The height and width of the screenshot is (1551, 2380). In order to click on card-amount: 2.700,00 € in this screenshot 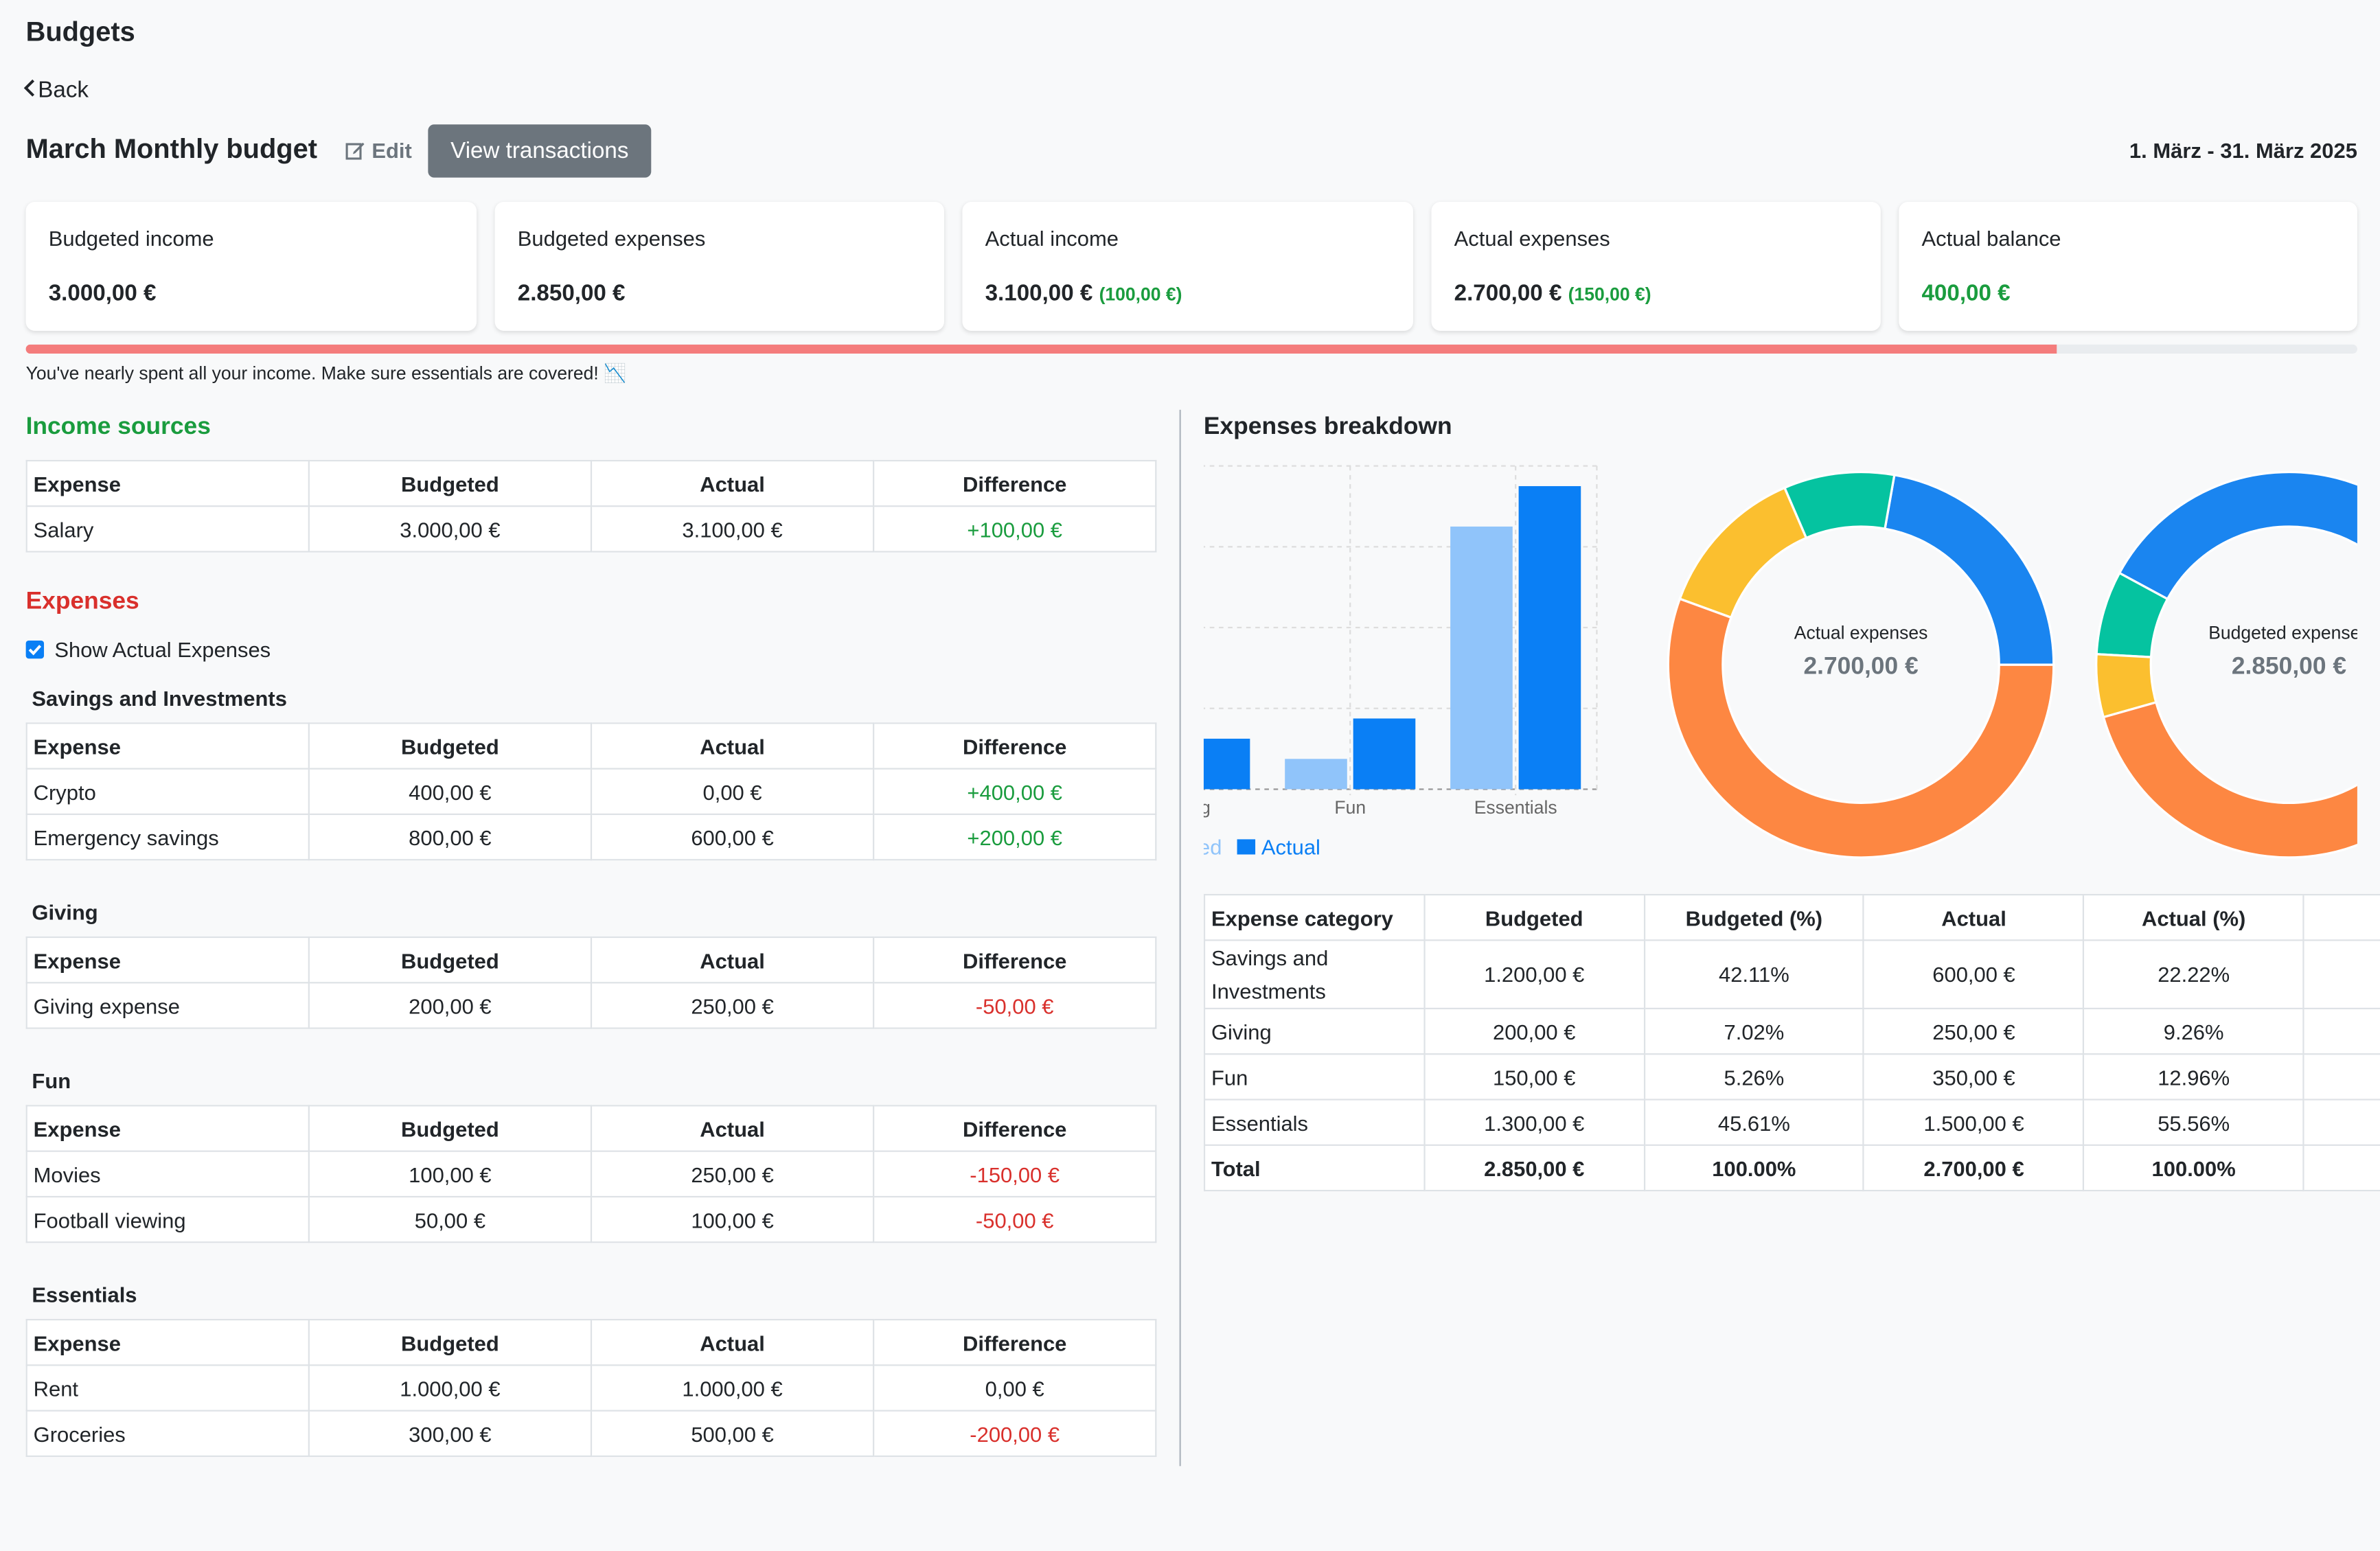, I will do `click(1508, 293)`.